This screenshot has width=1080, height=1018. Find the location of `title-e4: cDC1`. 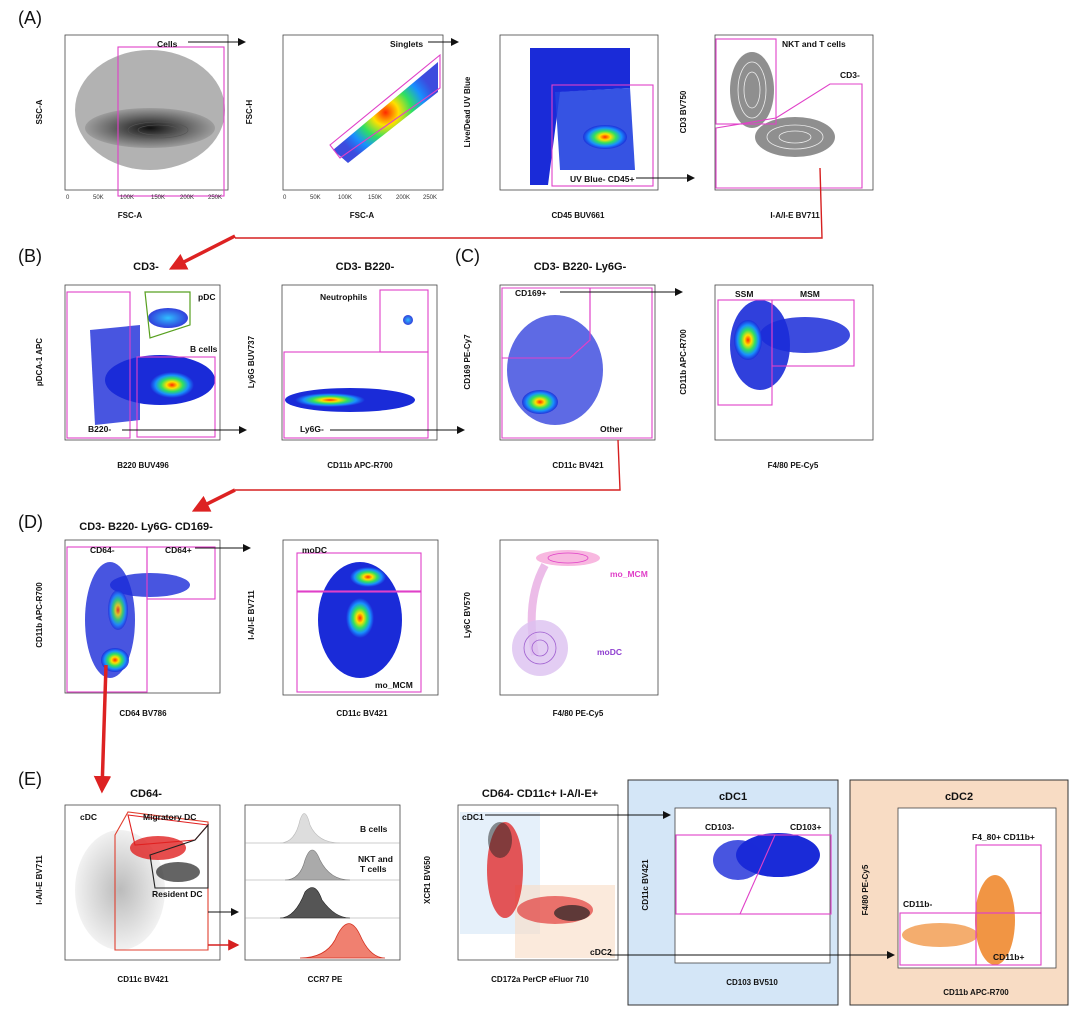

title-e4: cDC1 is located at coordinates (733, 797).